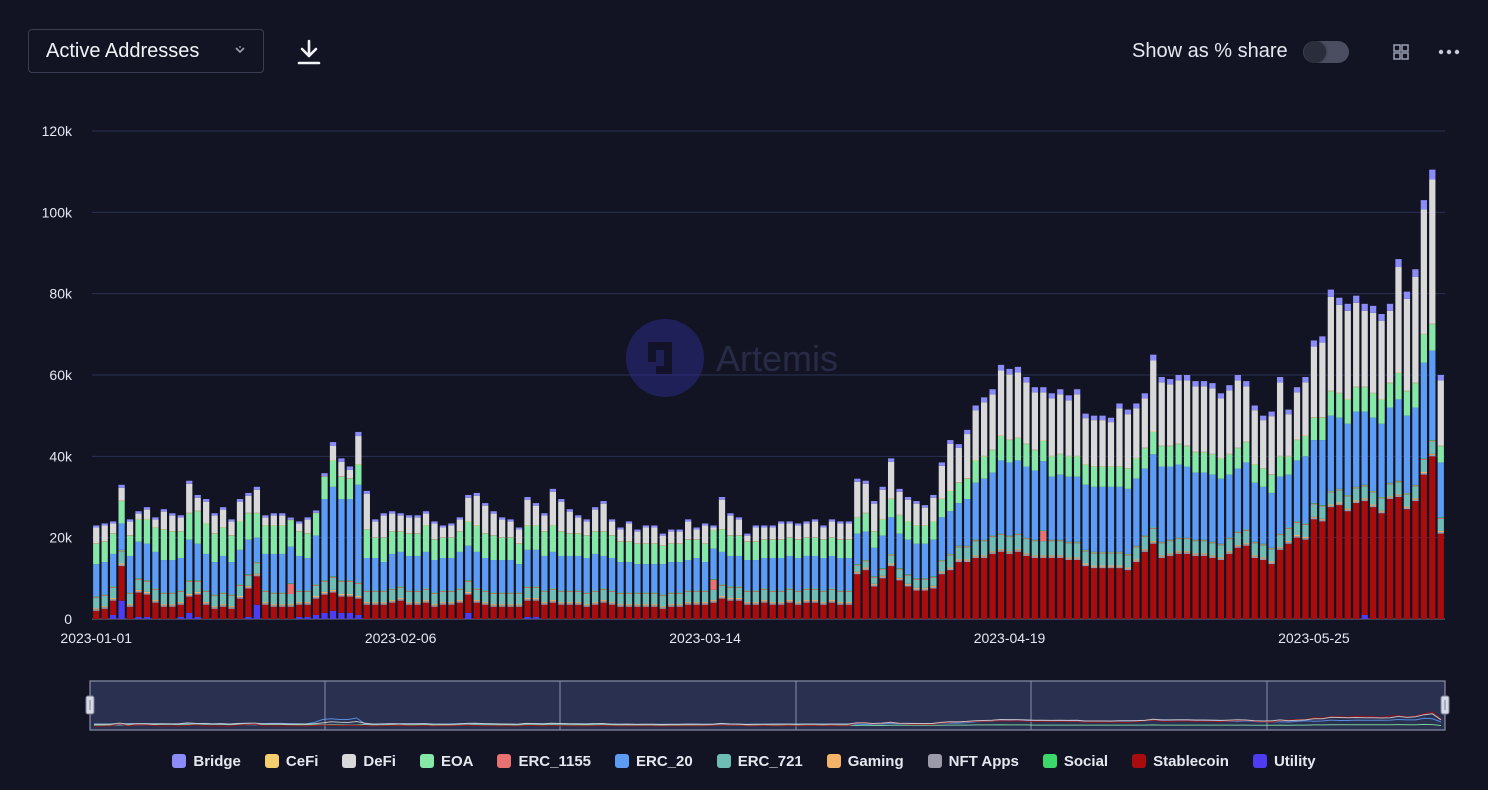 The width and height of the screenshot is (1488, 790). Describe the element at coordinates (309, 52) in the screenshot. I see `download-icon` at that location.